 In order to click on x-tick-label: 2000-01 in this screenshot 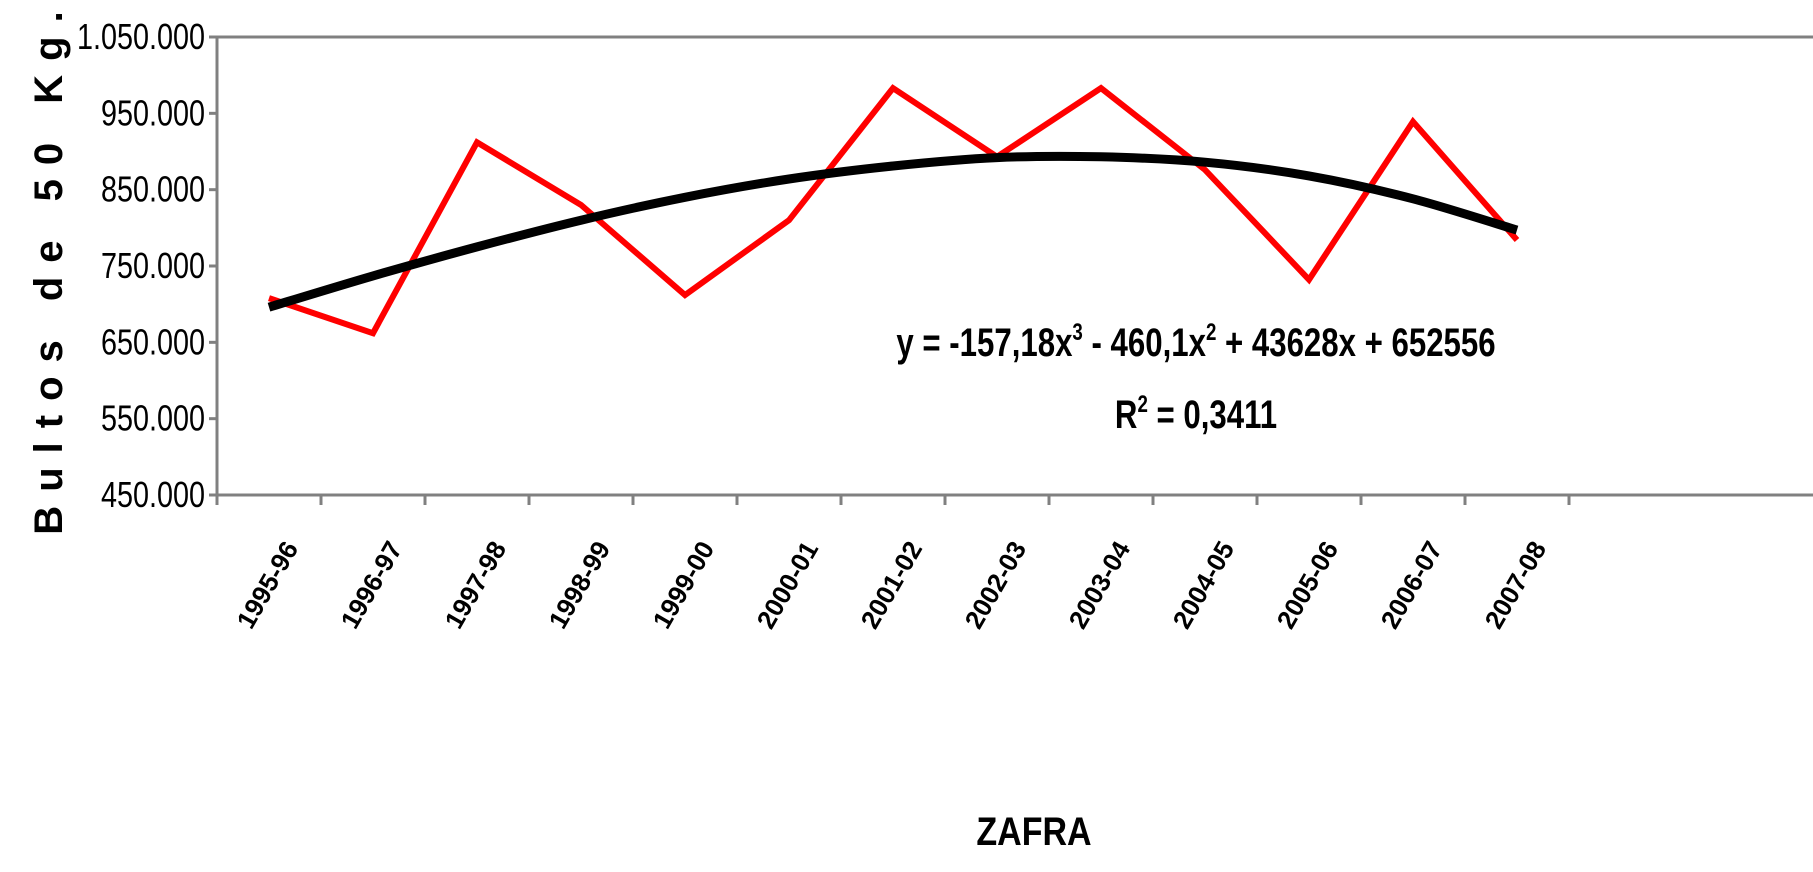, I will do `click(788, 585)`.